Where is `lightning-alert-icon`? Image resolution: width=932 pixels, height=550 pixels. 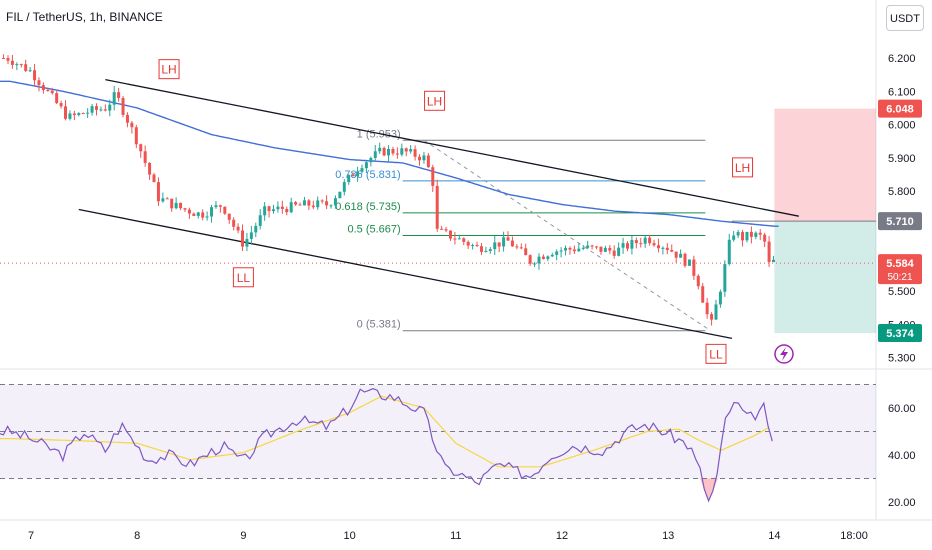 lightning-alert-icon is located at coordinates (784, 354).